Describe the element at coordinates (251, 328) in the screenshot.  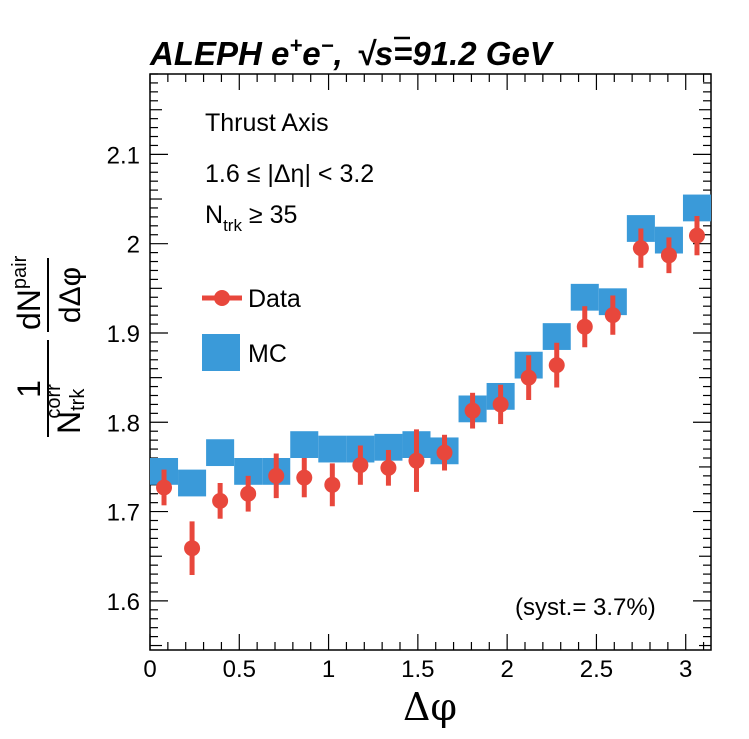
I see `legend: Data MC` at that location.